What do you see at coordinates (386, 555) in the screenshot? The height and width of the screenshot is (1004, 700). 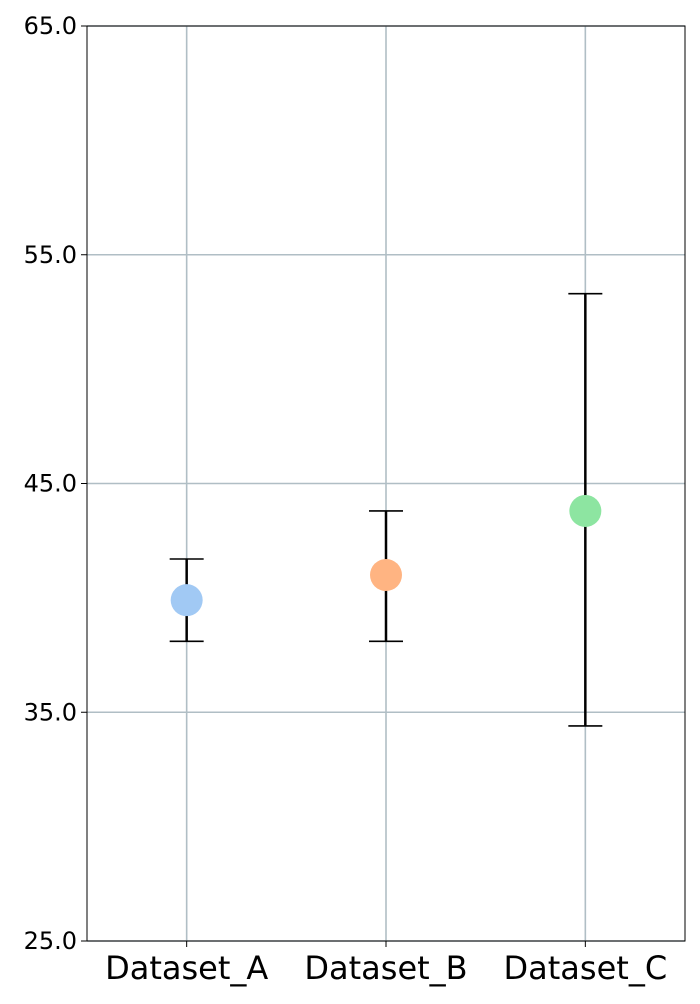 I see `point-layer` at bounding box center [386, 555].